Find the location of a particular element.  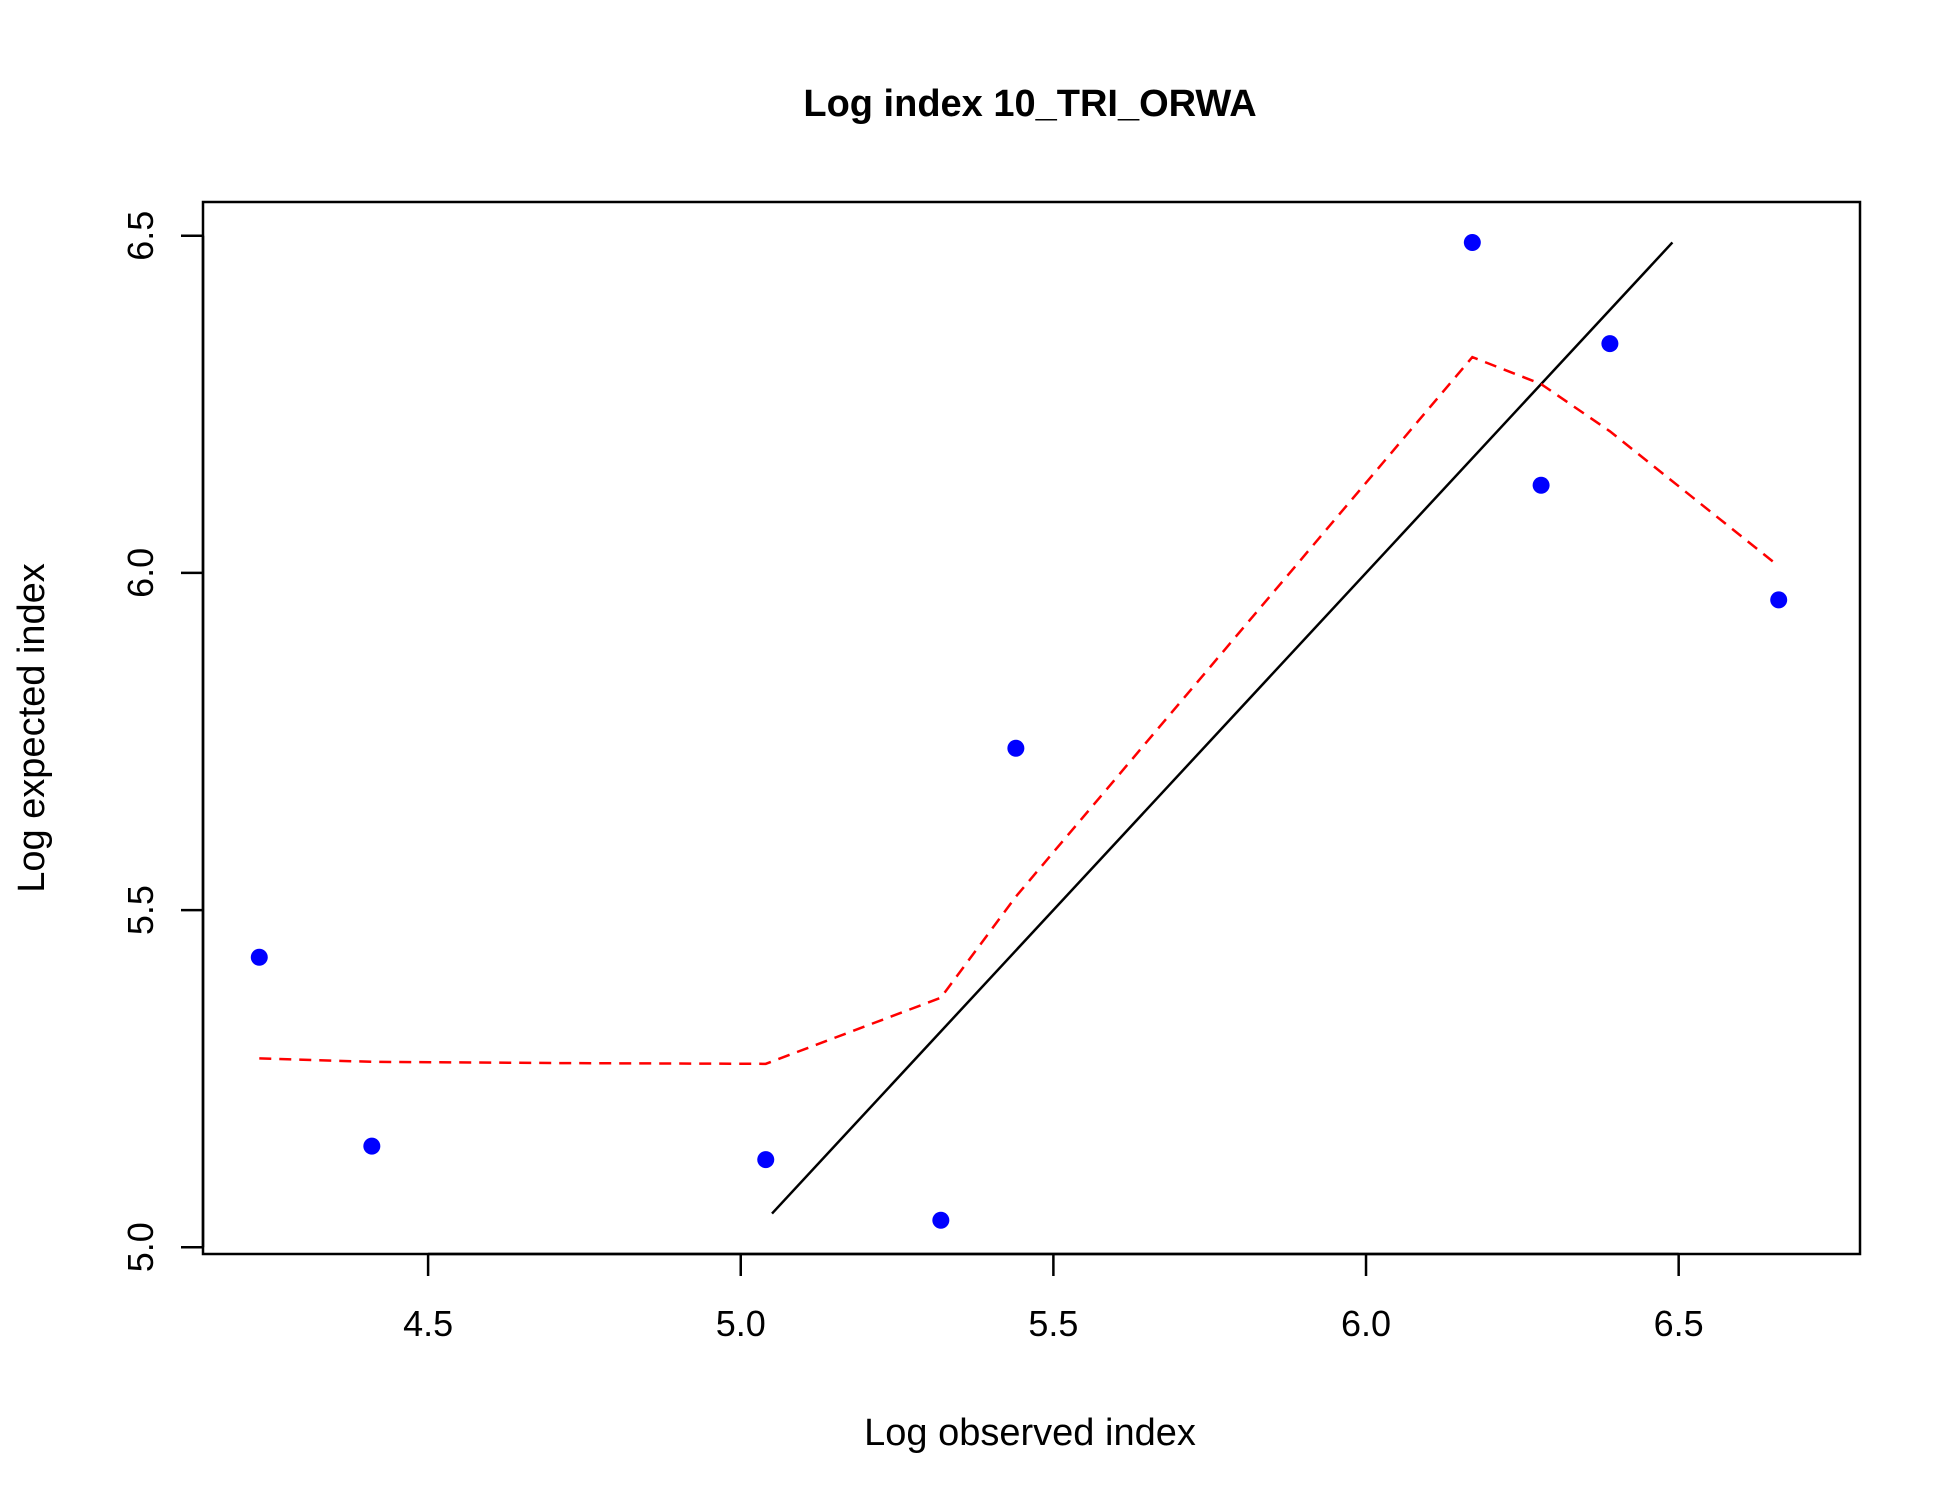

x-tick-label: 4.5 is located at coordinates (428, 1323).